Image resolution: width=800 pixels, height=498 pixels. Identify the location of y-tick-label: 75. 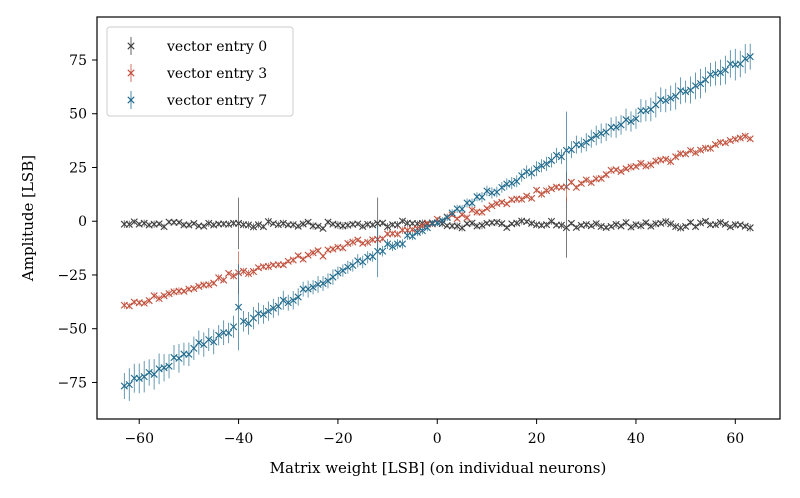
(78, 61).